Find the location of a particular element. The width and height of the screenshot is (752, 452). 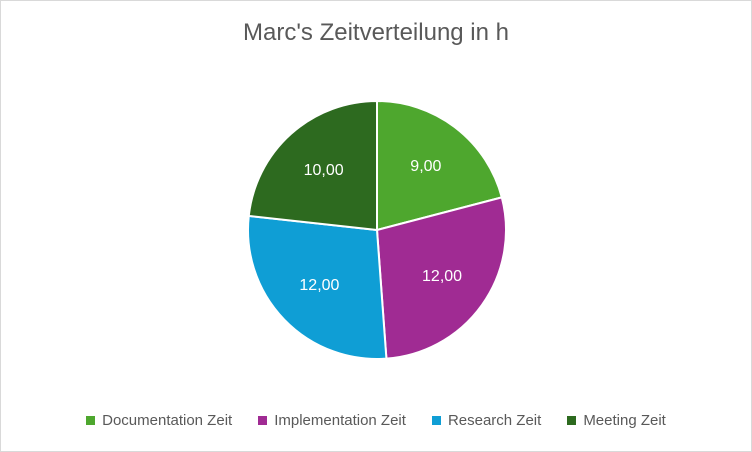

legend-label-documentation: Documentation Zeit is located at coordinates (167, 420).